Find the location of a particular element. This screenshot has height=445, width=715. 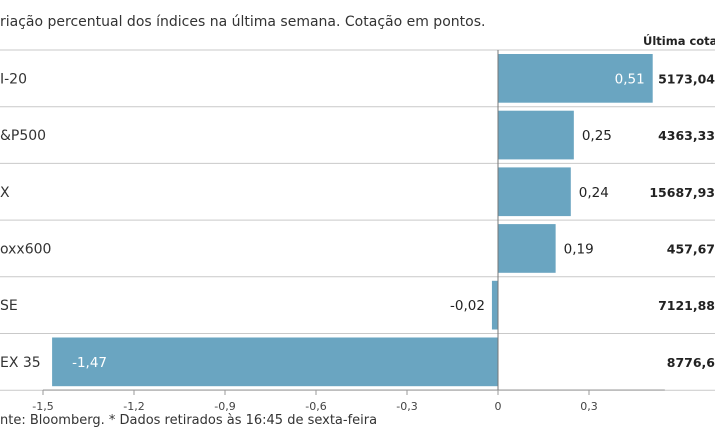

value-label: 0,24 is located at coordinates (594, 193).